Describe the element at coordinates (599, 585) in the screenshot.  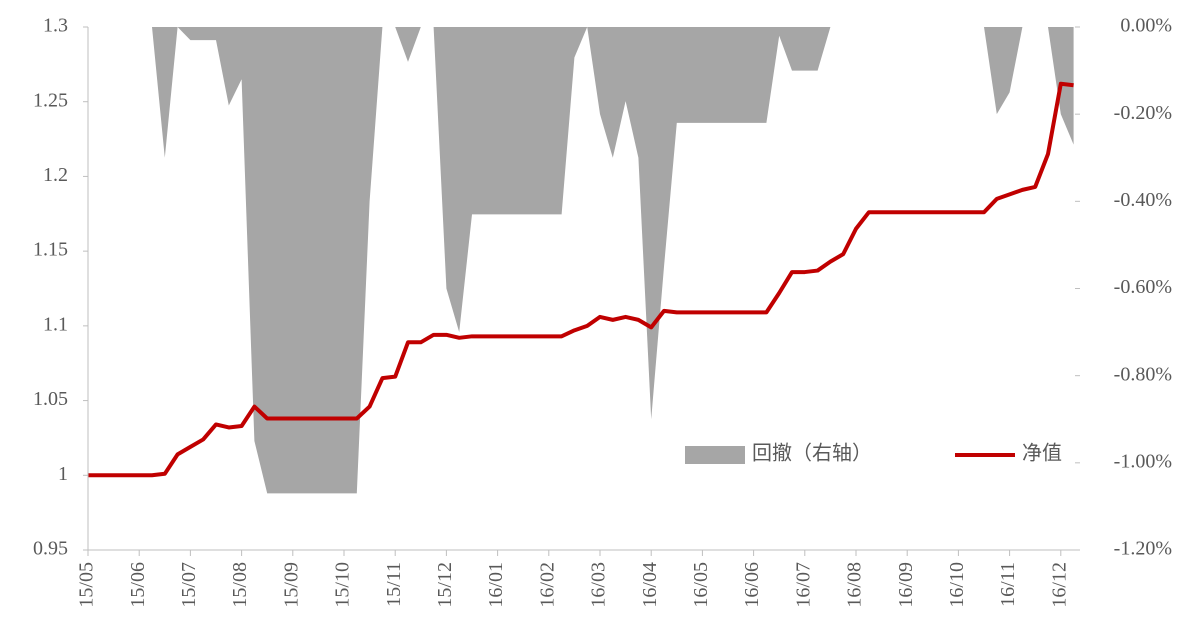
I see `x-tick-label: 16/03` at that location.